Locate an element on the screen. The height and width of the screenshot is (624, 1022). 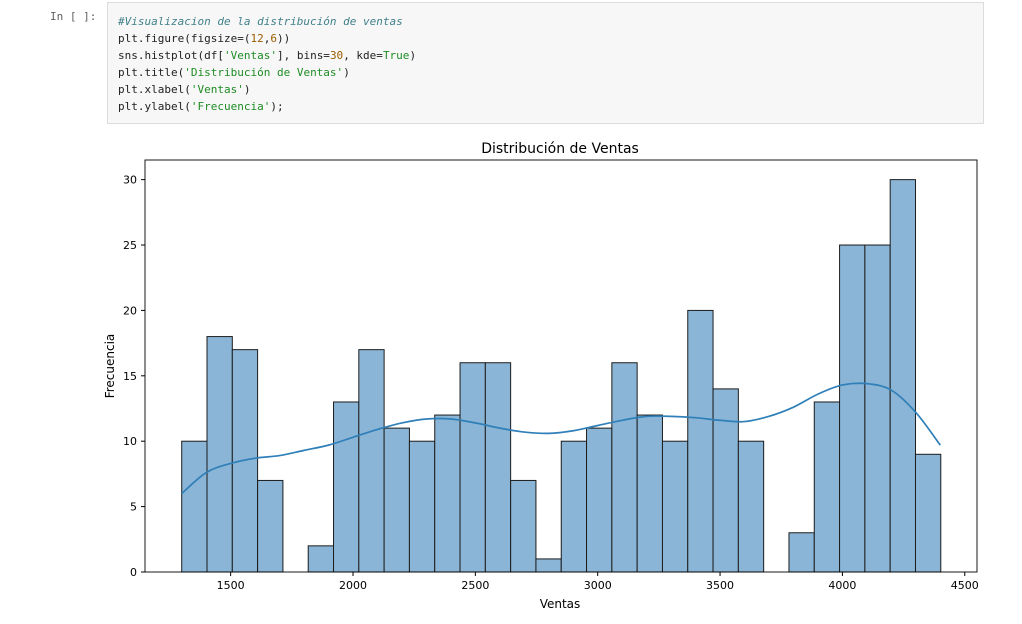
code-line-6: plt.ylabel('Frecuencia'); is located at coordinates (201, 106).